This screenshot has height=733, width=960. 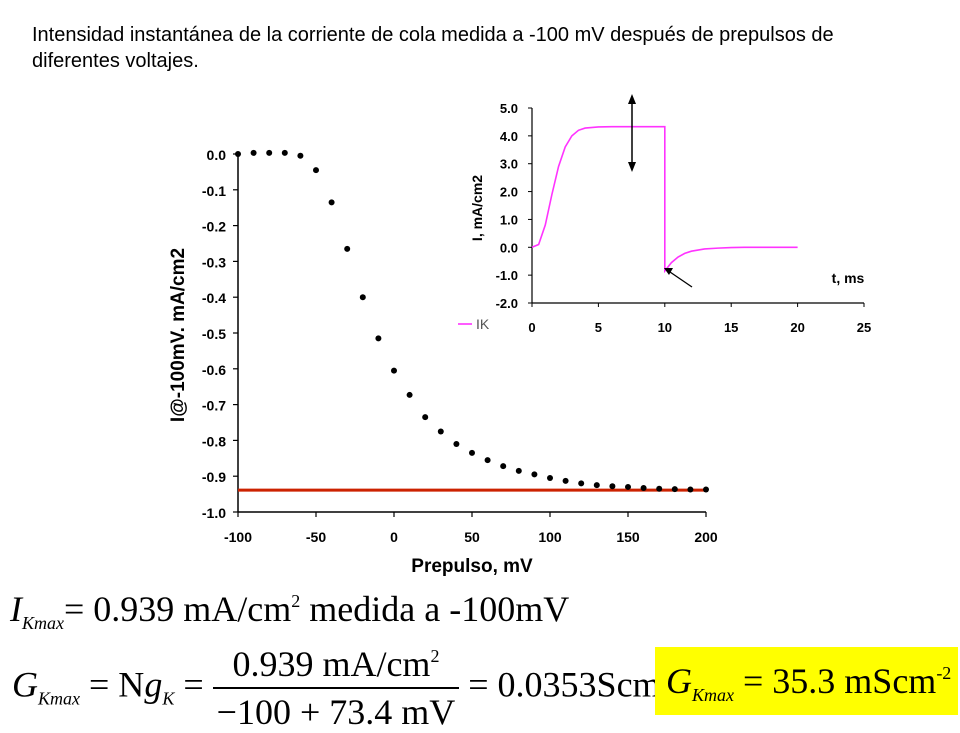 What do you see at coordinates (435, 609) in the screenshot?
I see `imax-tail: medida a -100mV` at bounding box center [435, 609].